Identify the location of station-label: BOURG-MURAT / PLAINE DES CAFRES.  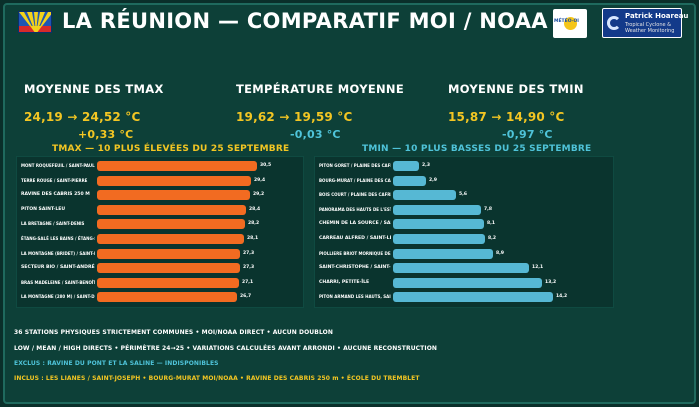
(355, 180).